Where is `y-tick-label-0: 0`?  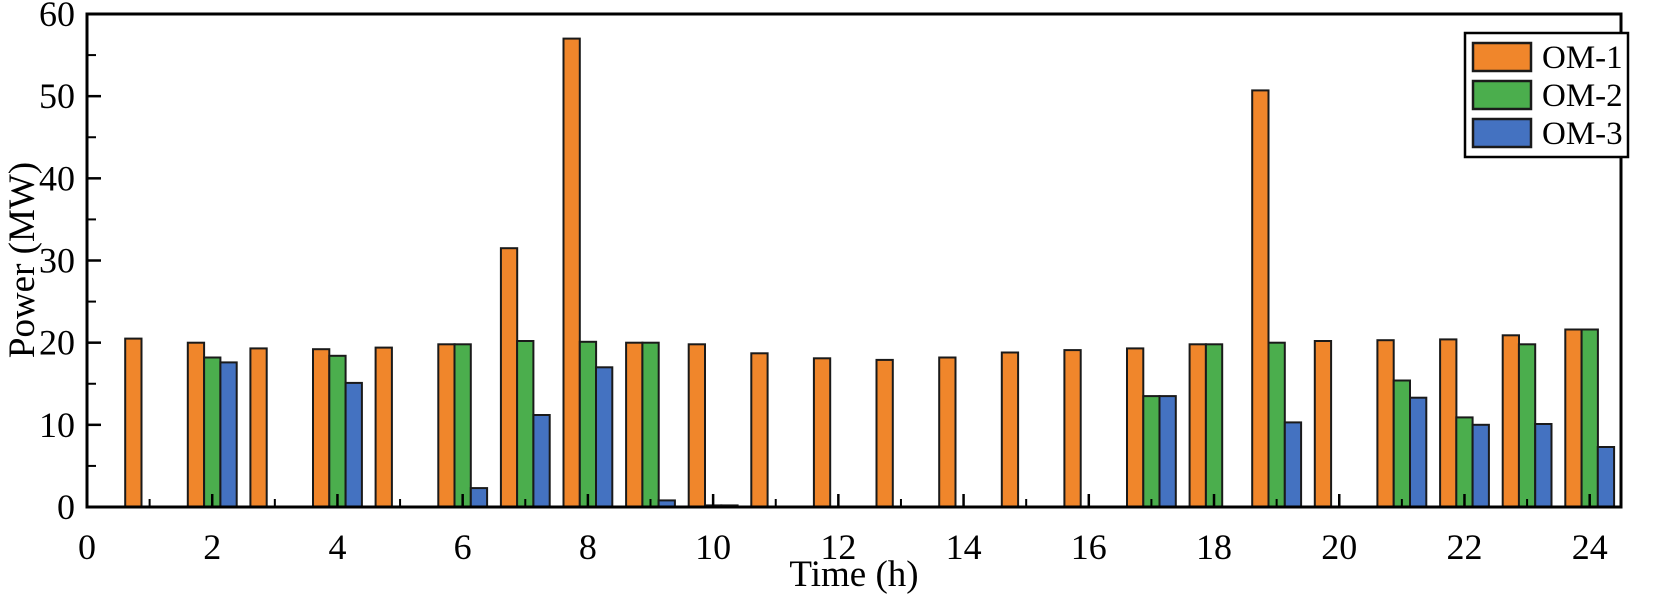
y-tick-label-0: 0 is located at coordinates (66, 507).